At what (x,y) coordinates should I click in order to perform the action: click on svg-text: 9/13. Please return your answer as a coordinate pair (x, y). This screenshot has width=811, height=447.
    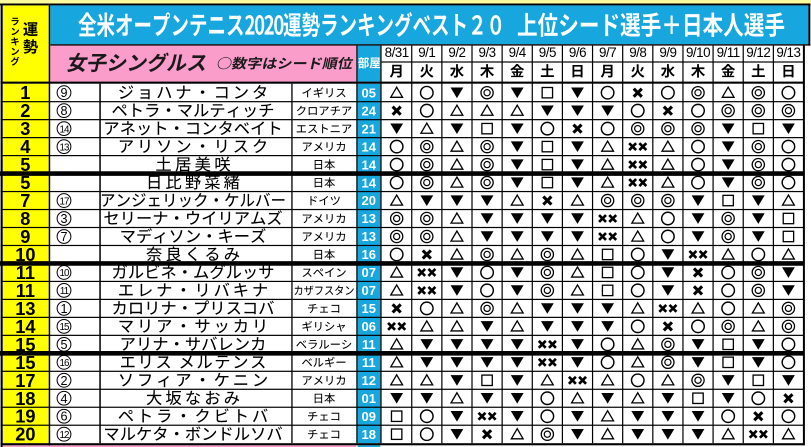
    Looking at the image, I should click on (788, 52).